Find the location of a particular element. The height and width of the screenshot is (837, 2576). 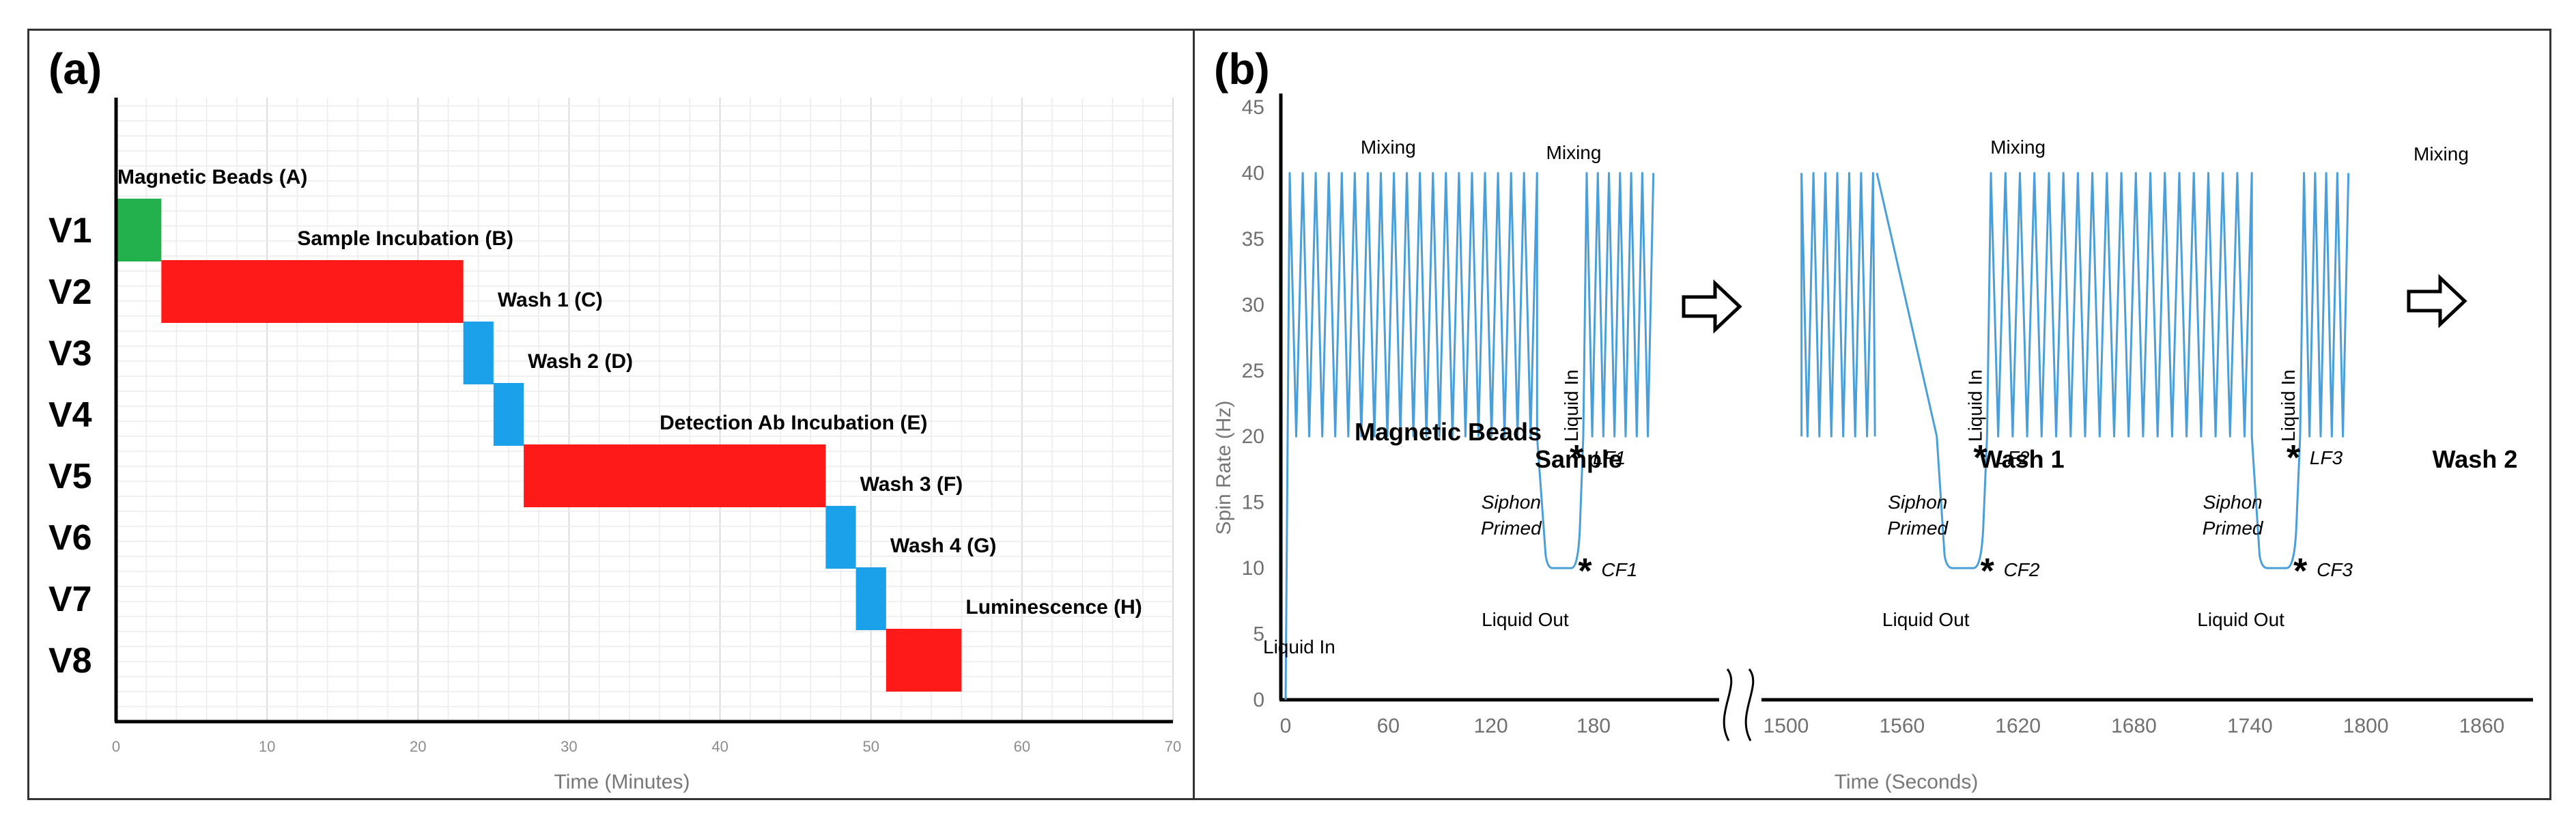

bar-v3 is located at coordinates (479, 353).